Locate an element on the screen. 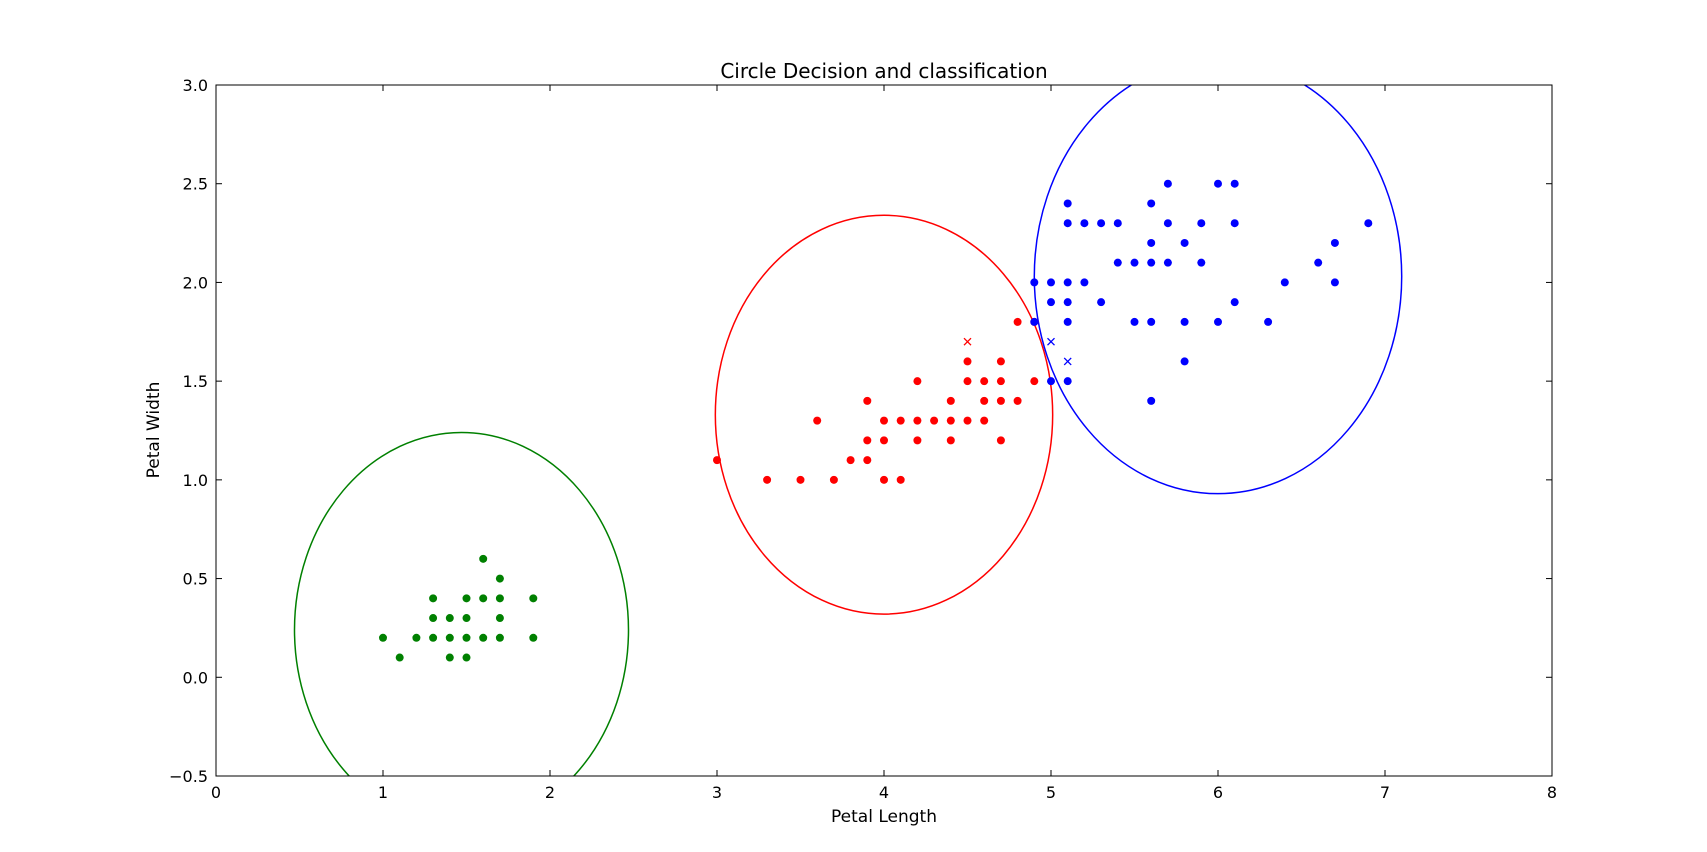  x-tick-label: 8 is located at coordinates (1552, 792).